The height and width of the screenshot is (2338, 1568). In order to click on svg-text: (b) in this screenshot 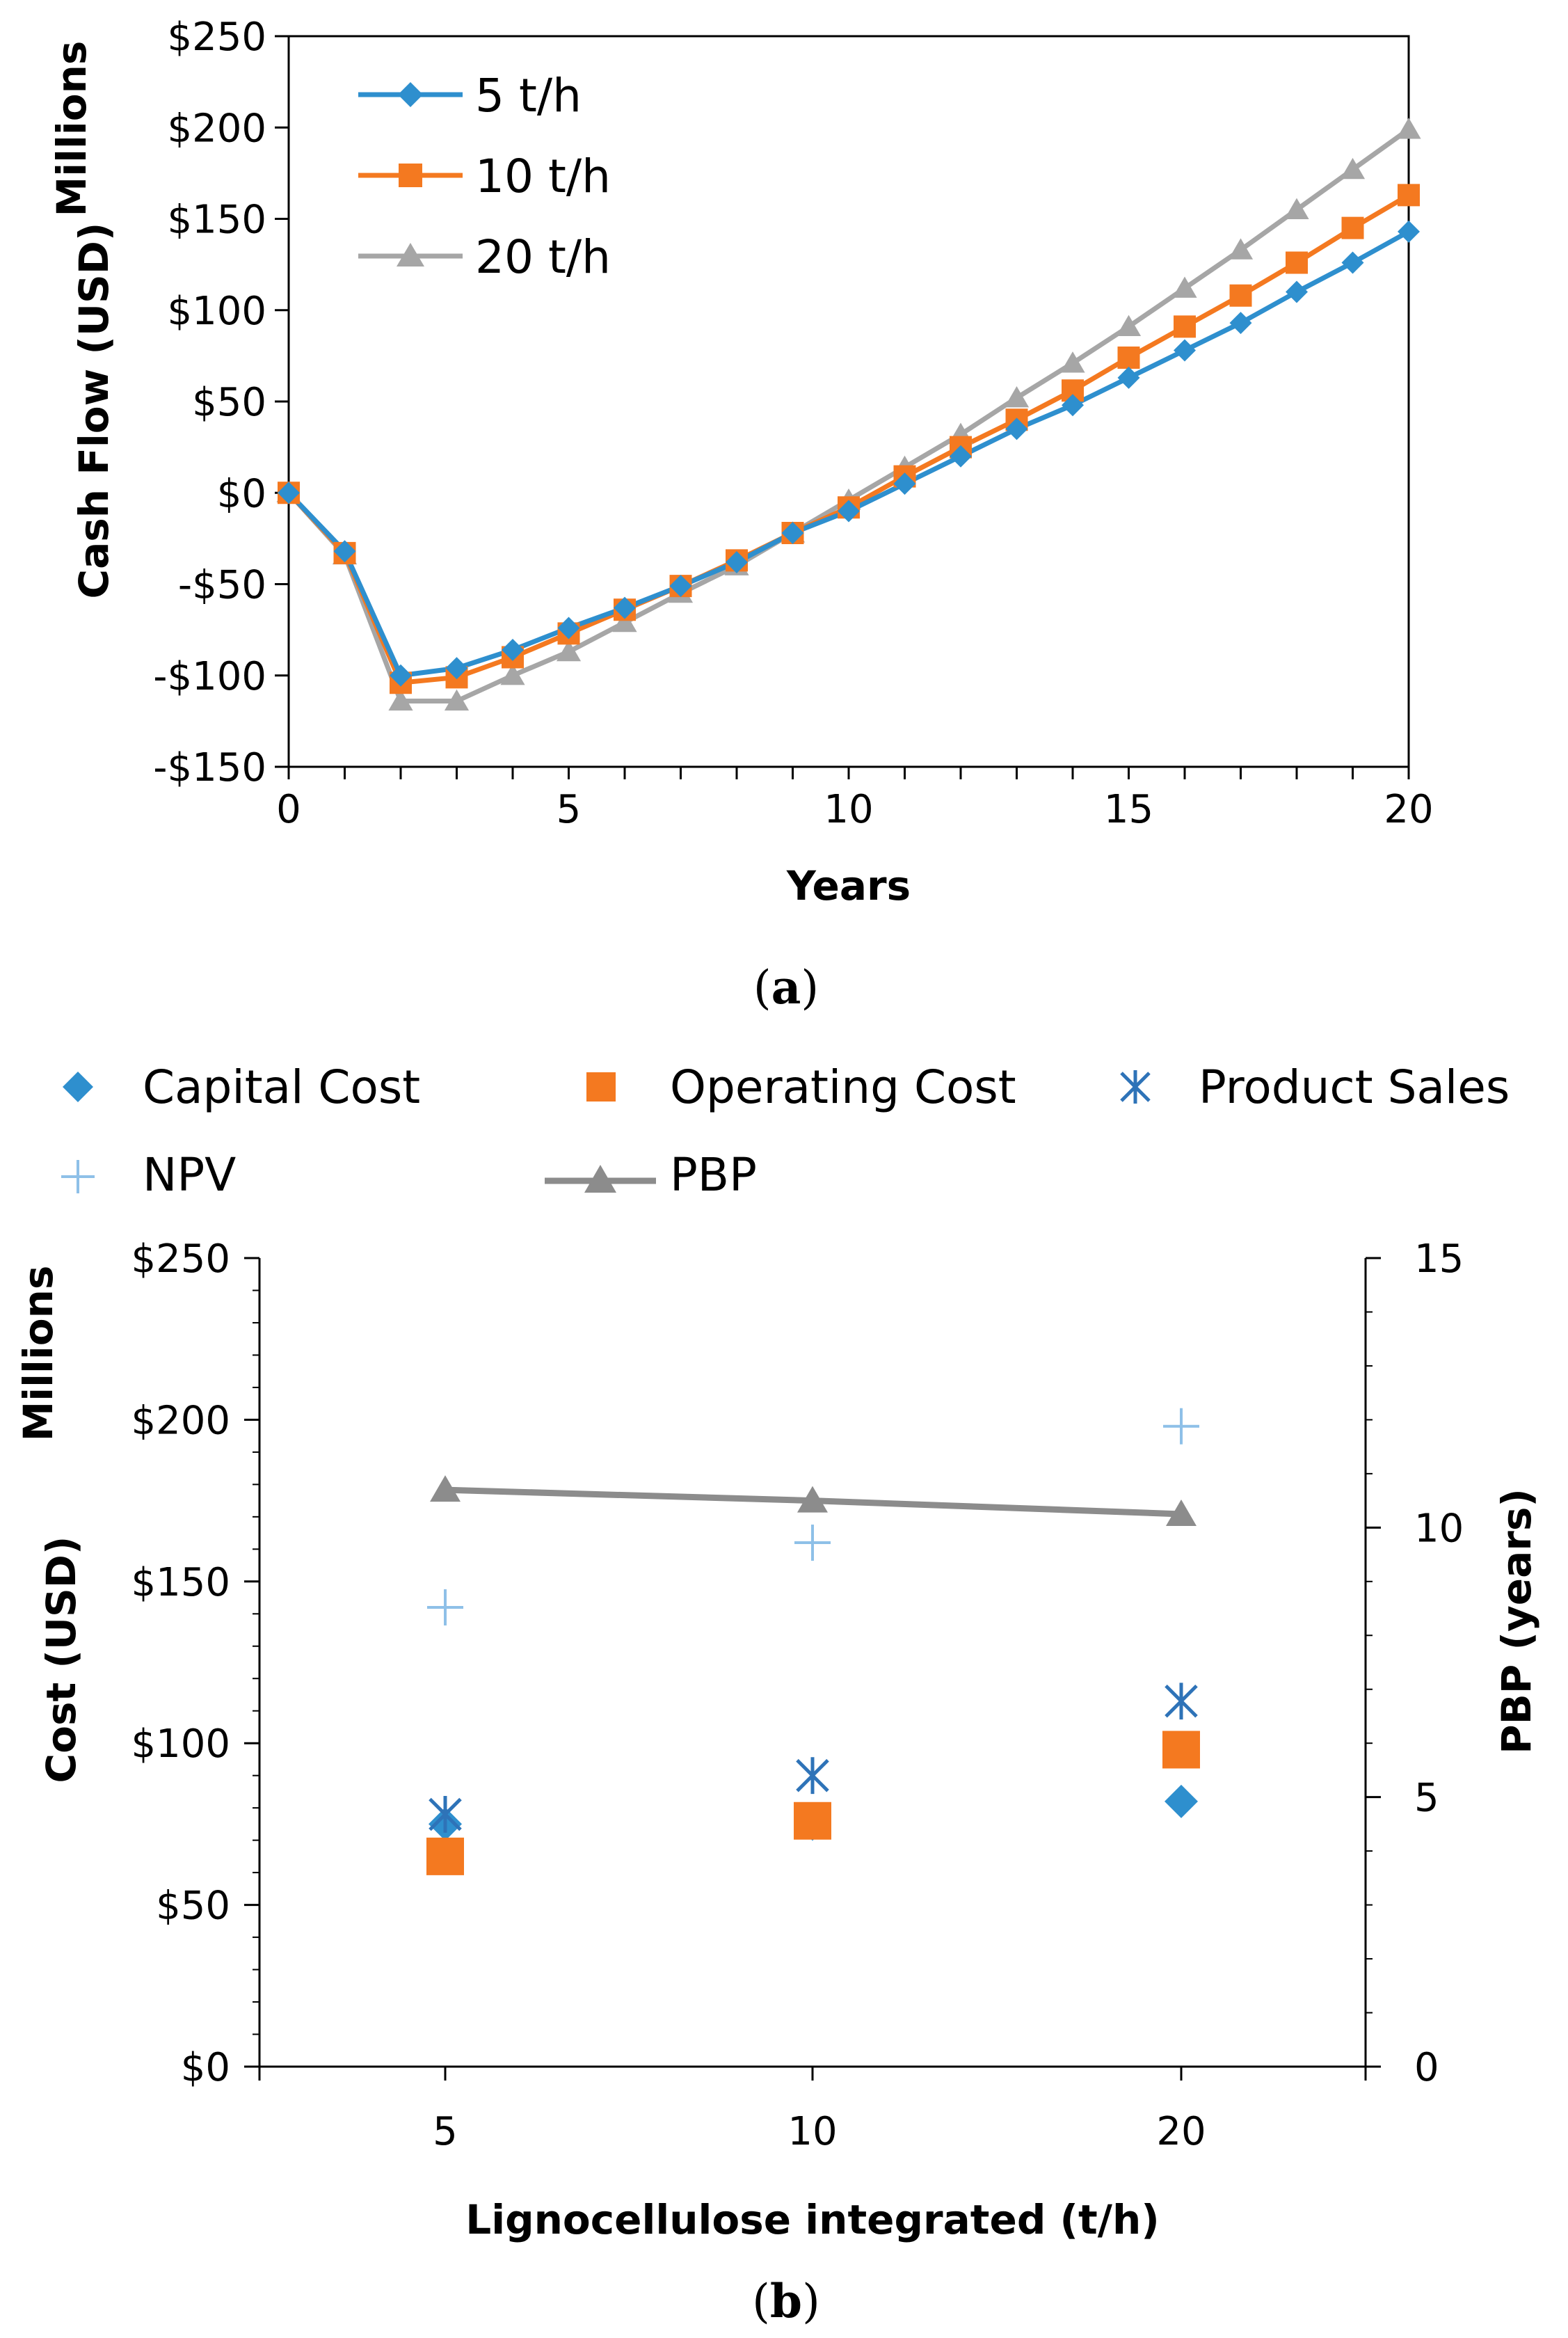, I will do `click(786, 2301)`.